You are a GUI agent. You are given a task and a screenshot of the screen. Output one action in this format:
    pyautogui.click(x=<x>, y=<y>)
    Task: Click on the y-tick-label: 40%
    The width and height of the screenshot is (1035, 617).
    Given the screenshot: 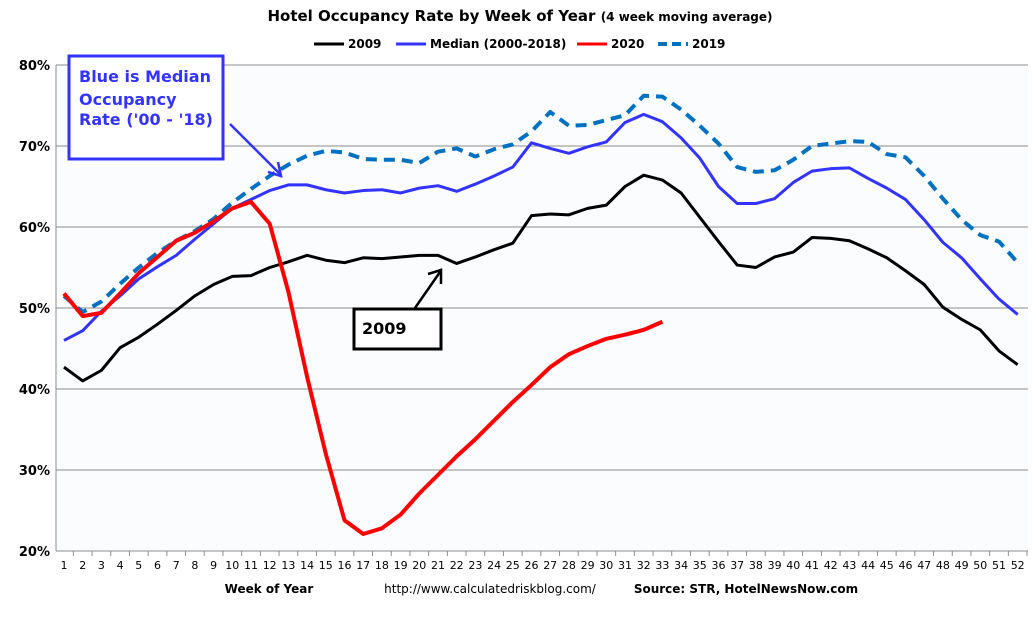 What is the action you would take?
    pyautogui.click(x=34, y=390)
    